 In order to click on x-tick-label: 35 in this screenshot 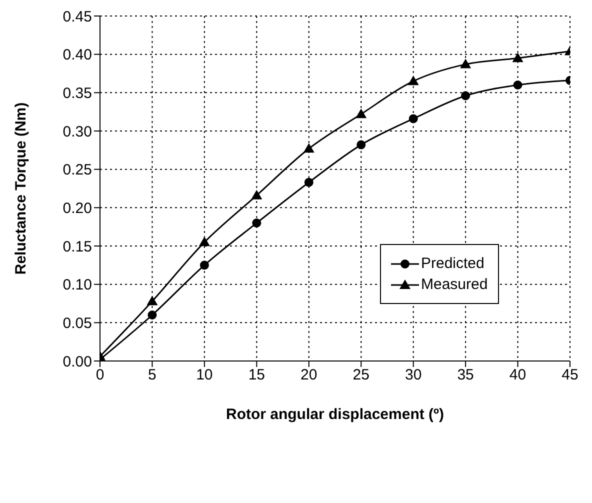, I will do `click(465, 375)`.